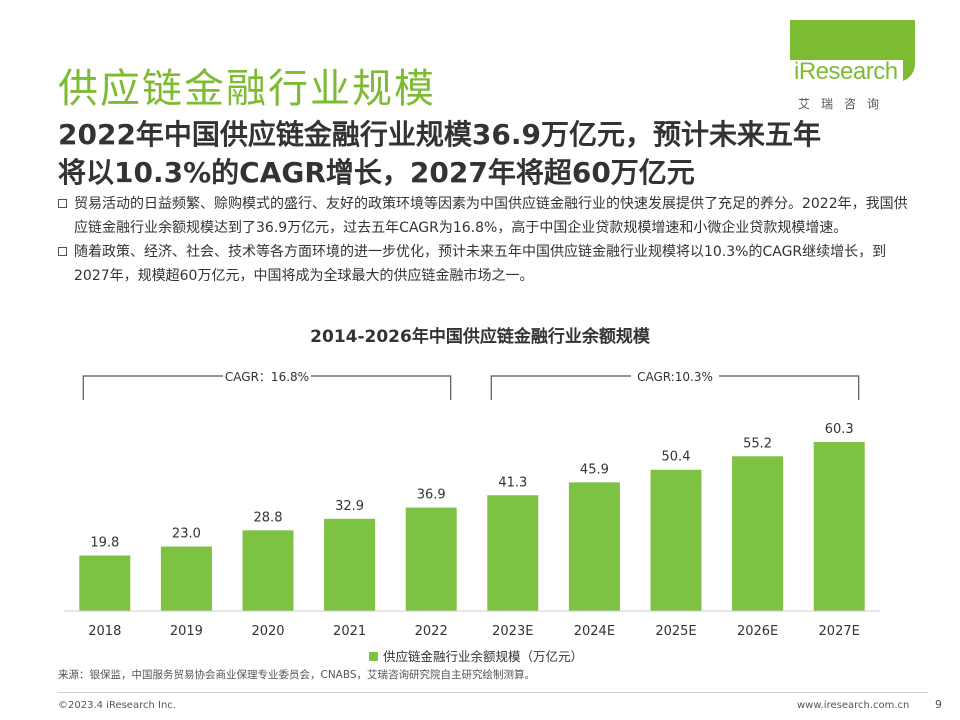 The image size is (960, 720). I want to click on value-label: 41.3, so click(512, 482).